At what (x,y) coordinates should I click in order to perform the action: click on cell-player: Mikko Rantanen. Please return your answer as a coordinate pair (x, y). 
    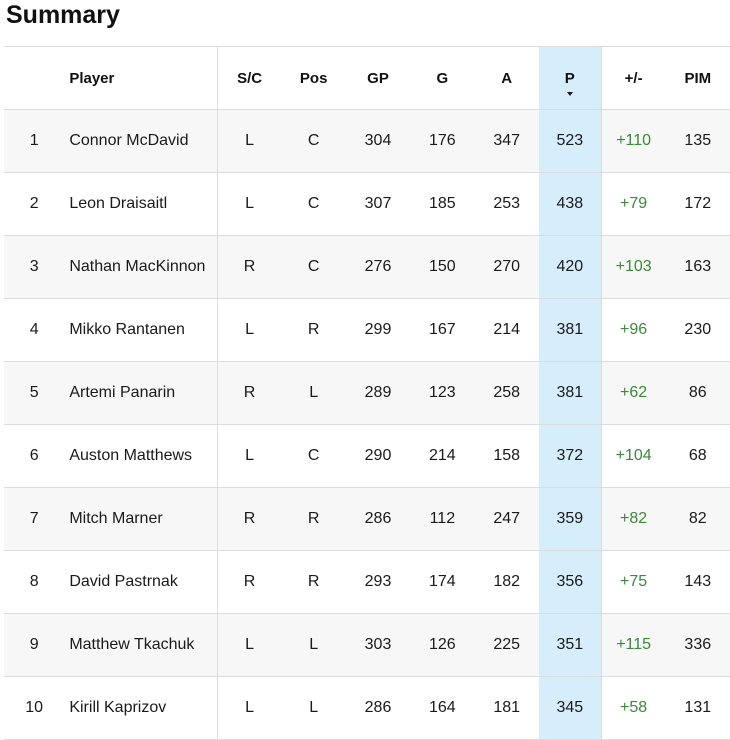
    Looking at the image, I should click on (141, 330).